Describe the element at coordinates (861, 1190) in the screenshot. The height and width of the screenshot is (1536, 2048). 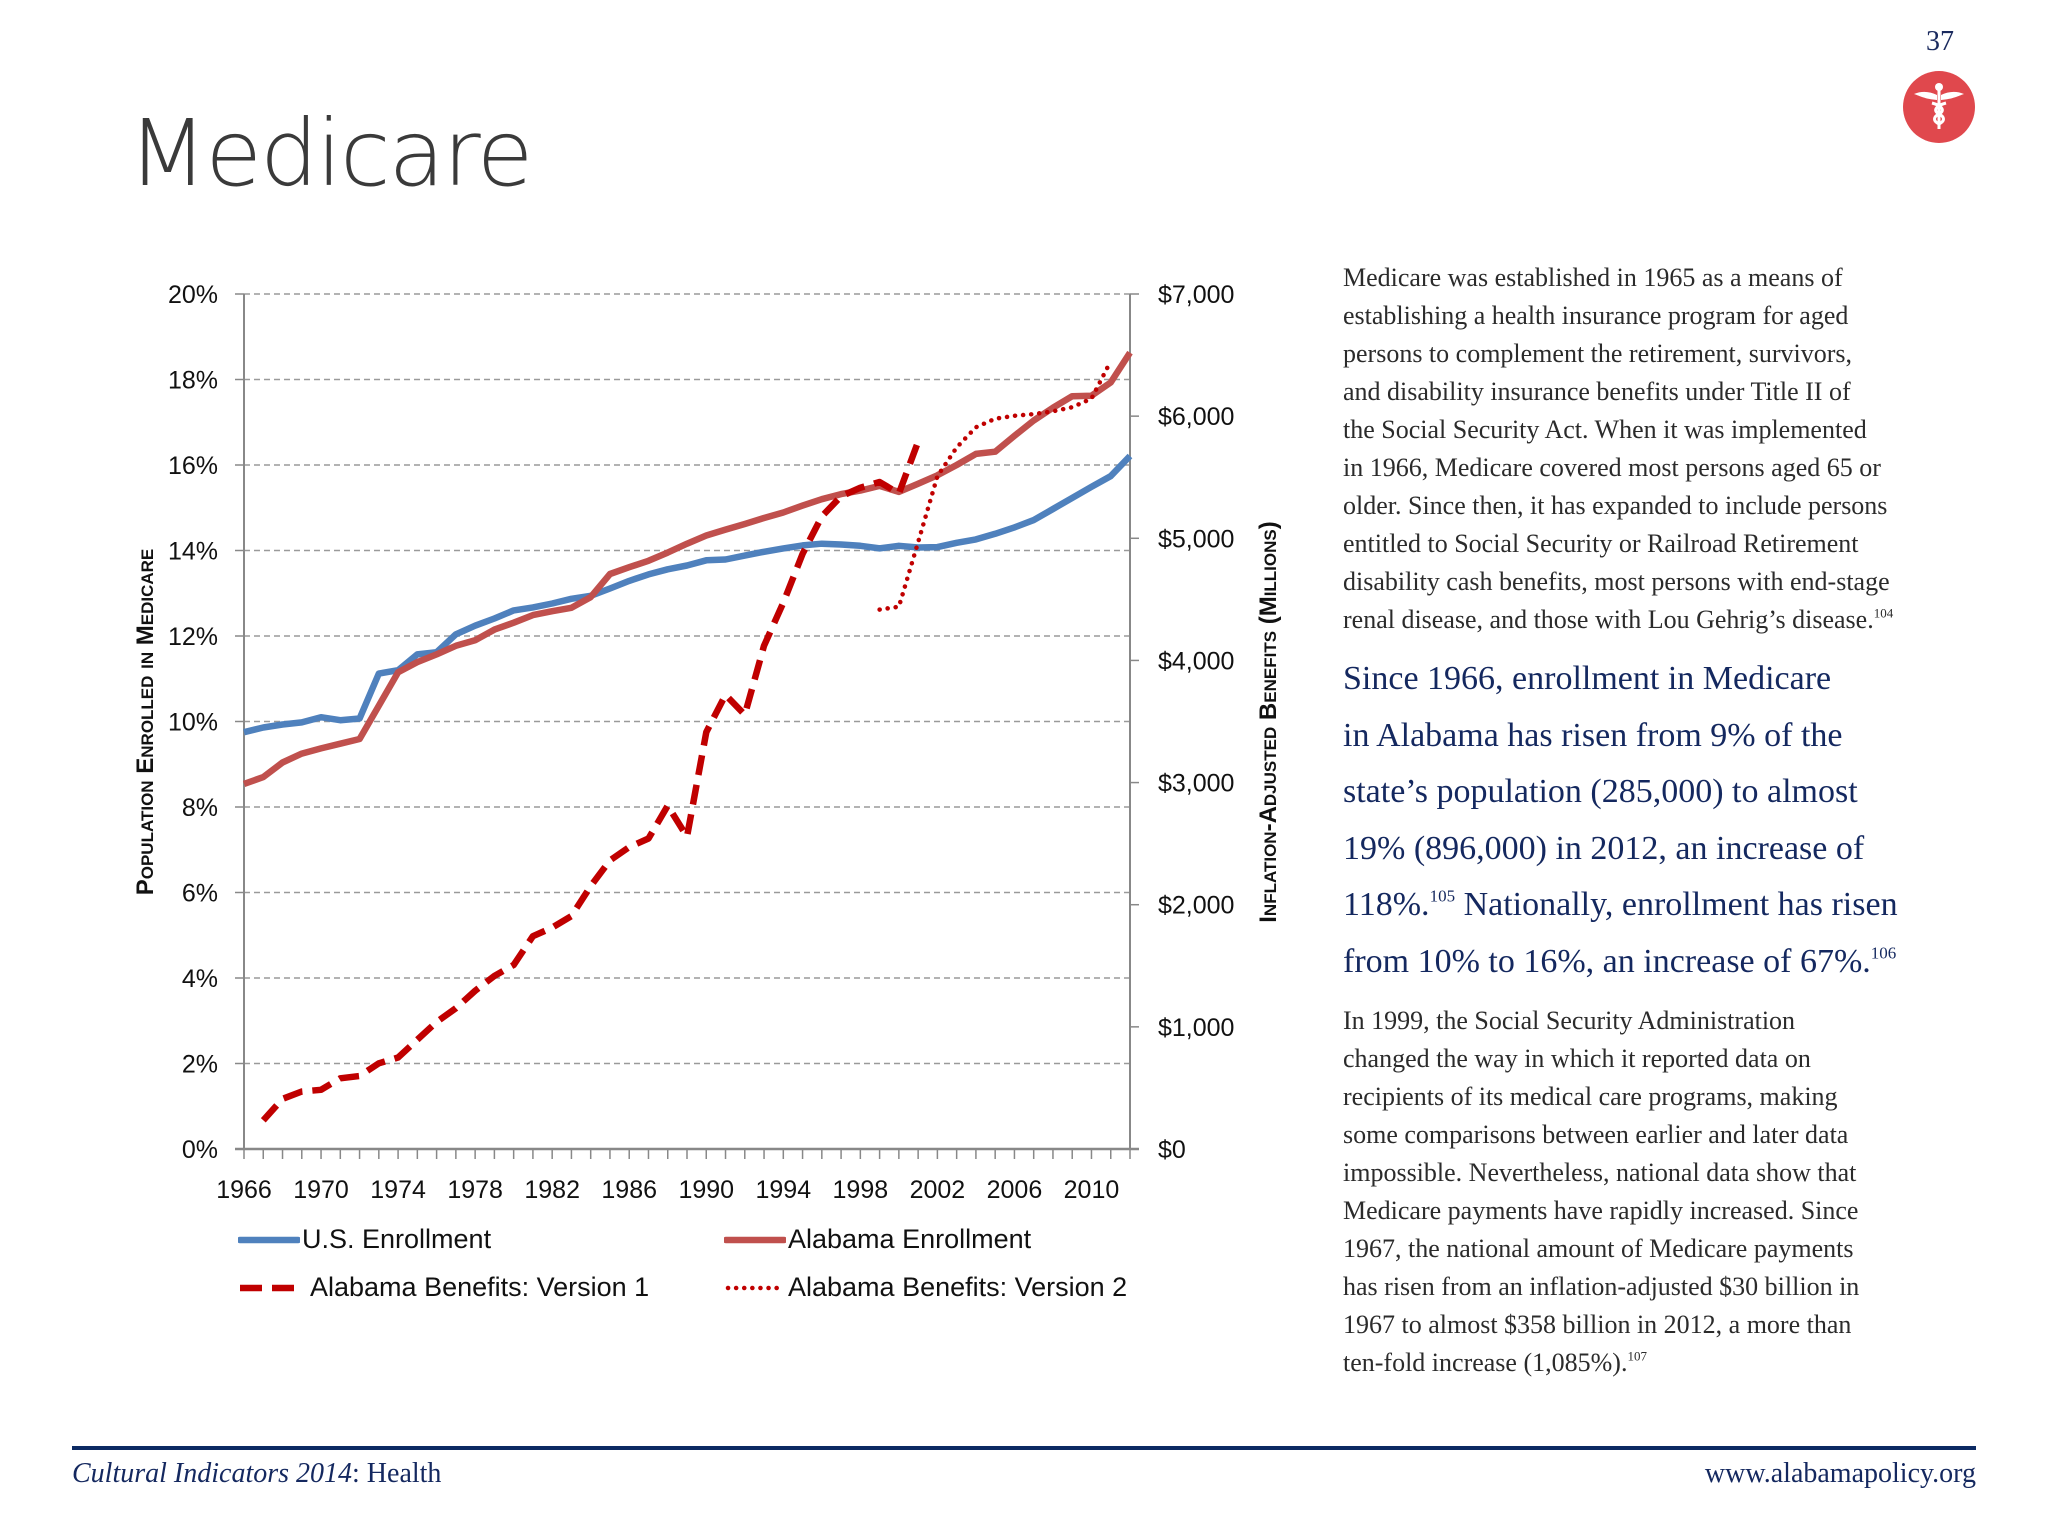
I see `x-tick-label: 1998` at that location.